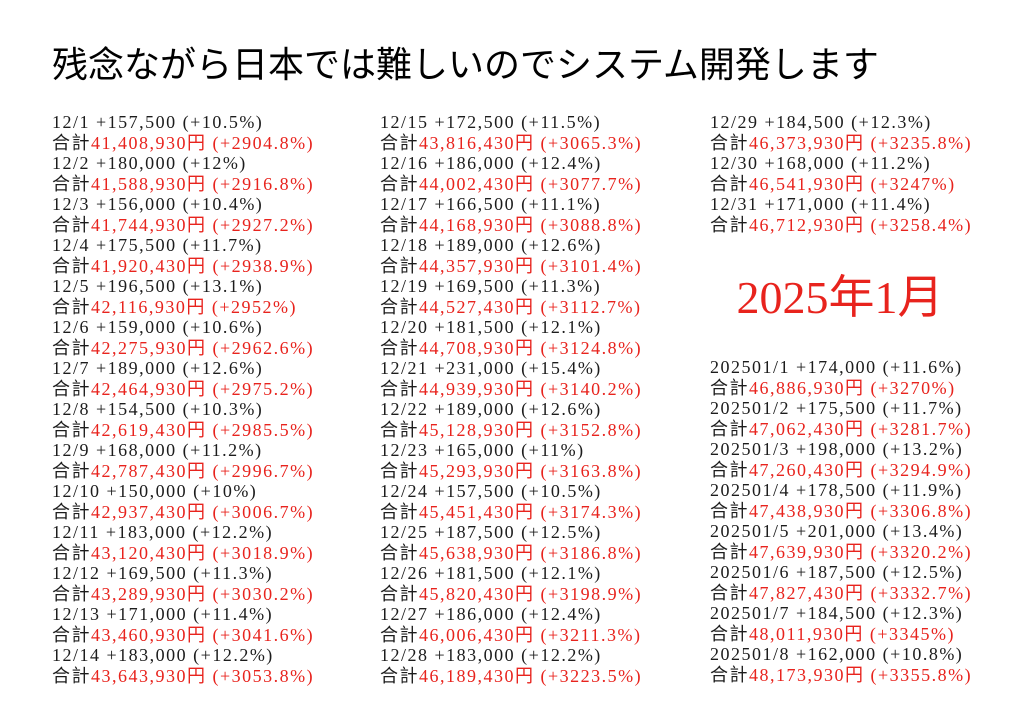  I want to click on total-line: 合計44,939,930円 (+3140.2%), so click(511, 389).